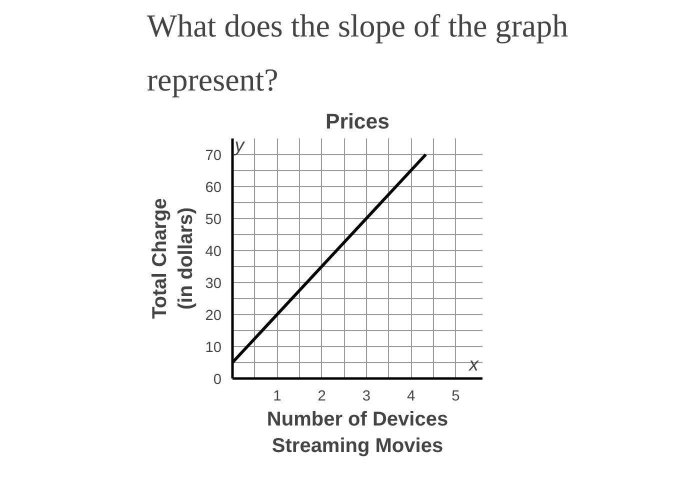 Image resolution: width=700 pixels, height=500 pixels. Describe the element at coordinates (411, 396) in the screenshot. I see `x-tick-label: 4` at that location.